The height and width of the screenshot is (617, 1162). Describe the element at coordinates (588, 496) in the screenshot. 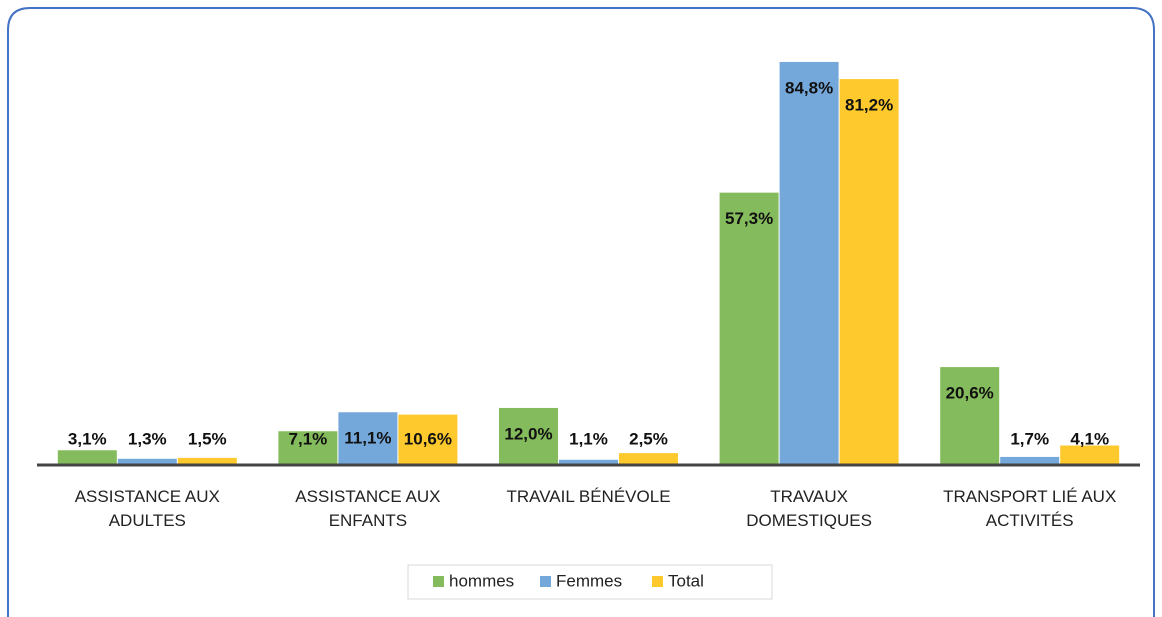

I see `x-tick-label: TRAVAIL BÉNÉVOLE` at that location.